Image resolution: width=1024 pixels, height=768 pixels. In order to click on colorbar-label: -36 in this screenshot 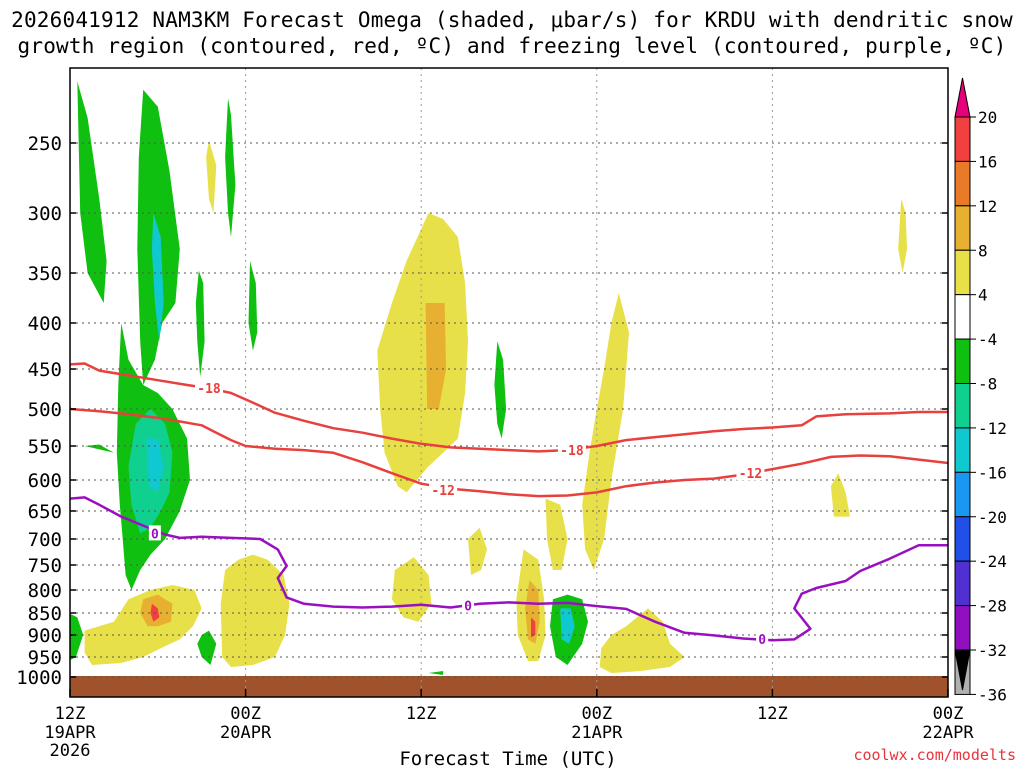, I will do `click(992, 694)`.